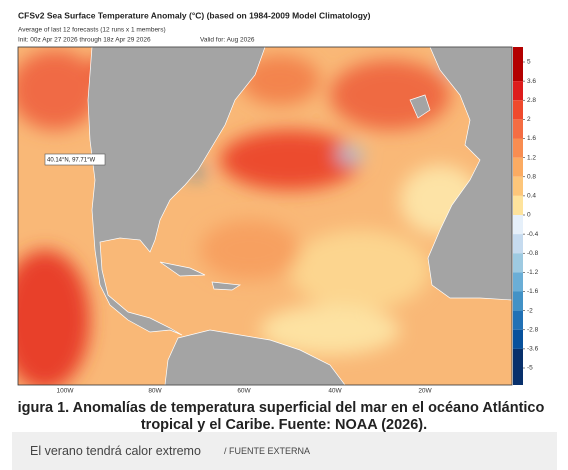 The width and height of the screenshot is (568, 470). Describe the element at coordinates (155, 391) in the screenshot. I see `lon-label: 80W` at that location.